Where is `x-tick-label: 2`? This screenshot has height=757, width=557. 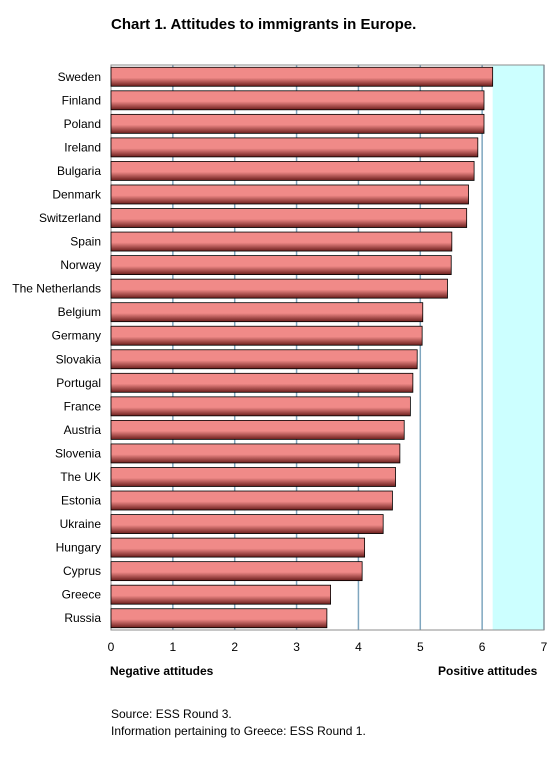
x-tick-label: 2 is located at coordinates (234, 647).